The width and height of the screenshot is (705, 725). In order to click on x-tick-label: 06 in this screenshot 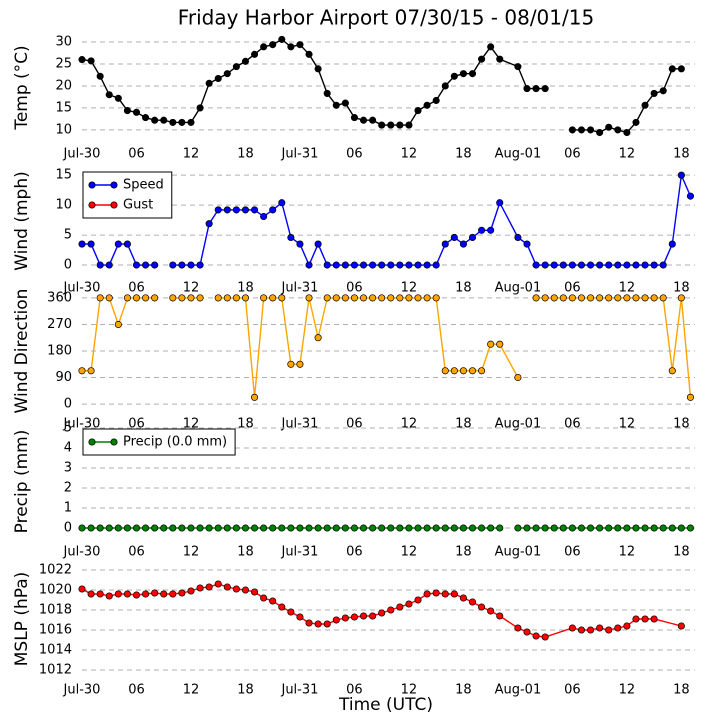, I will do `click(136, 690)`.